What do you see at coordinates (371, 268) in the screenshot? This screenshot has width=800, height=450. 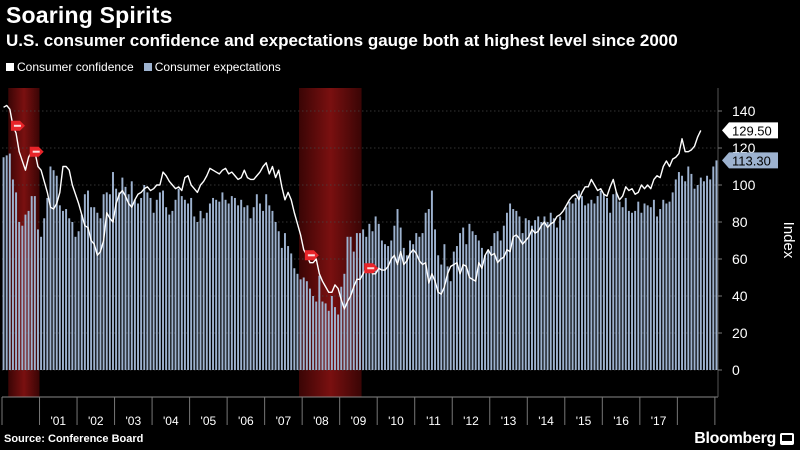 I see `event-marker` at bounding box center [371, 268].